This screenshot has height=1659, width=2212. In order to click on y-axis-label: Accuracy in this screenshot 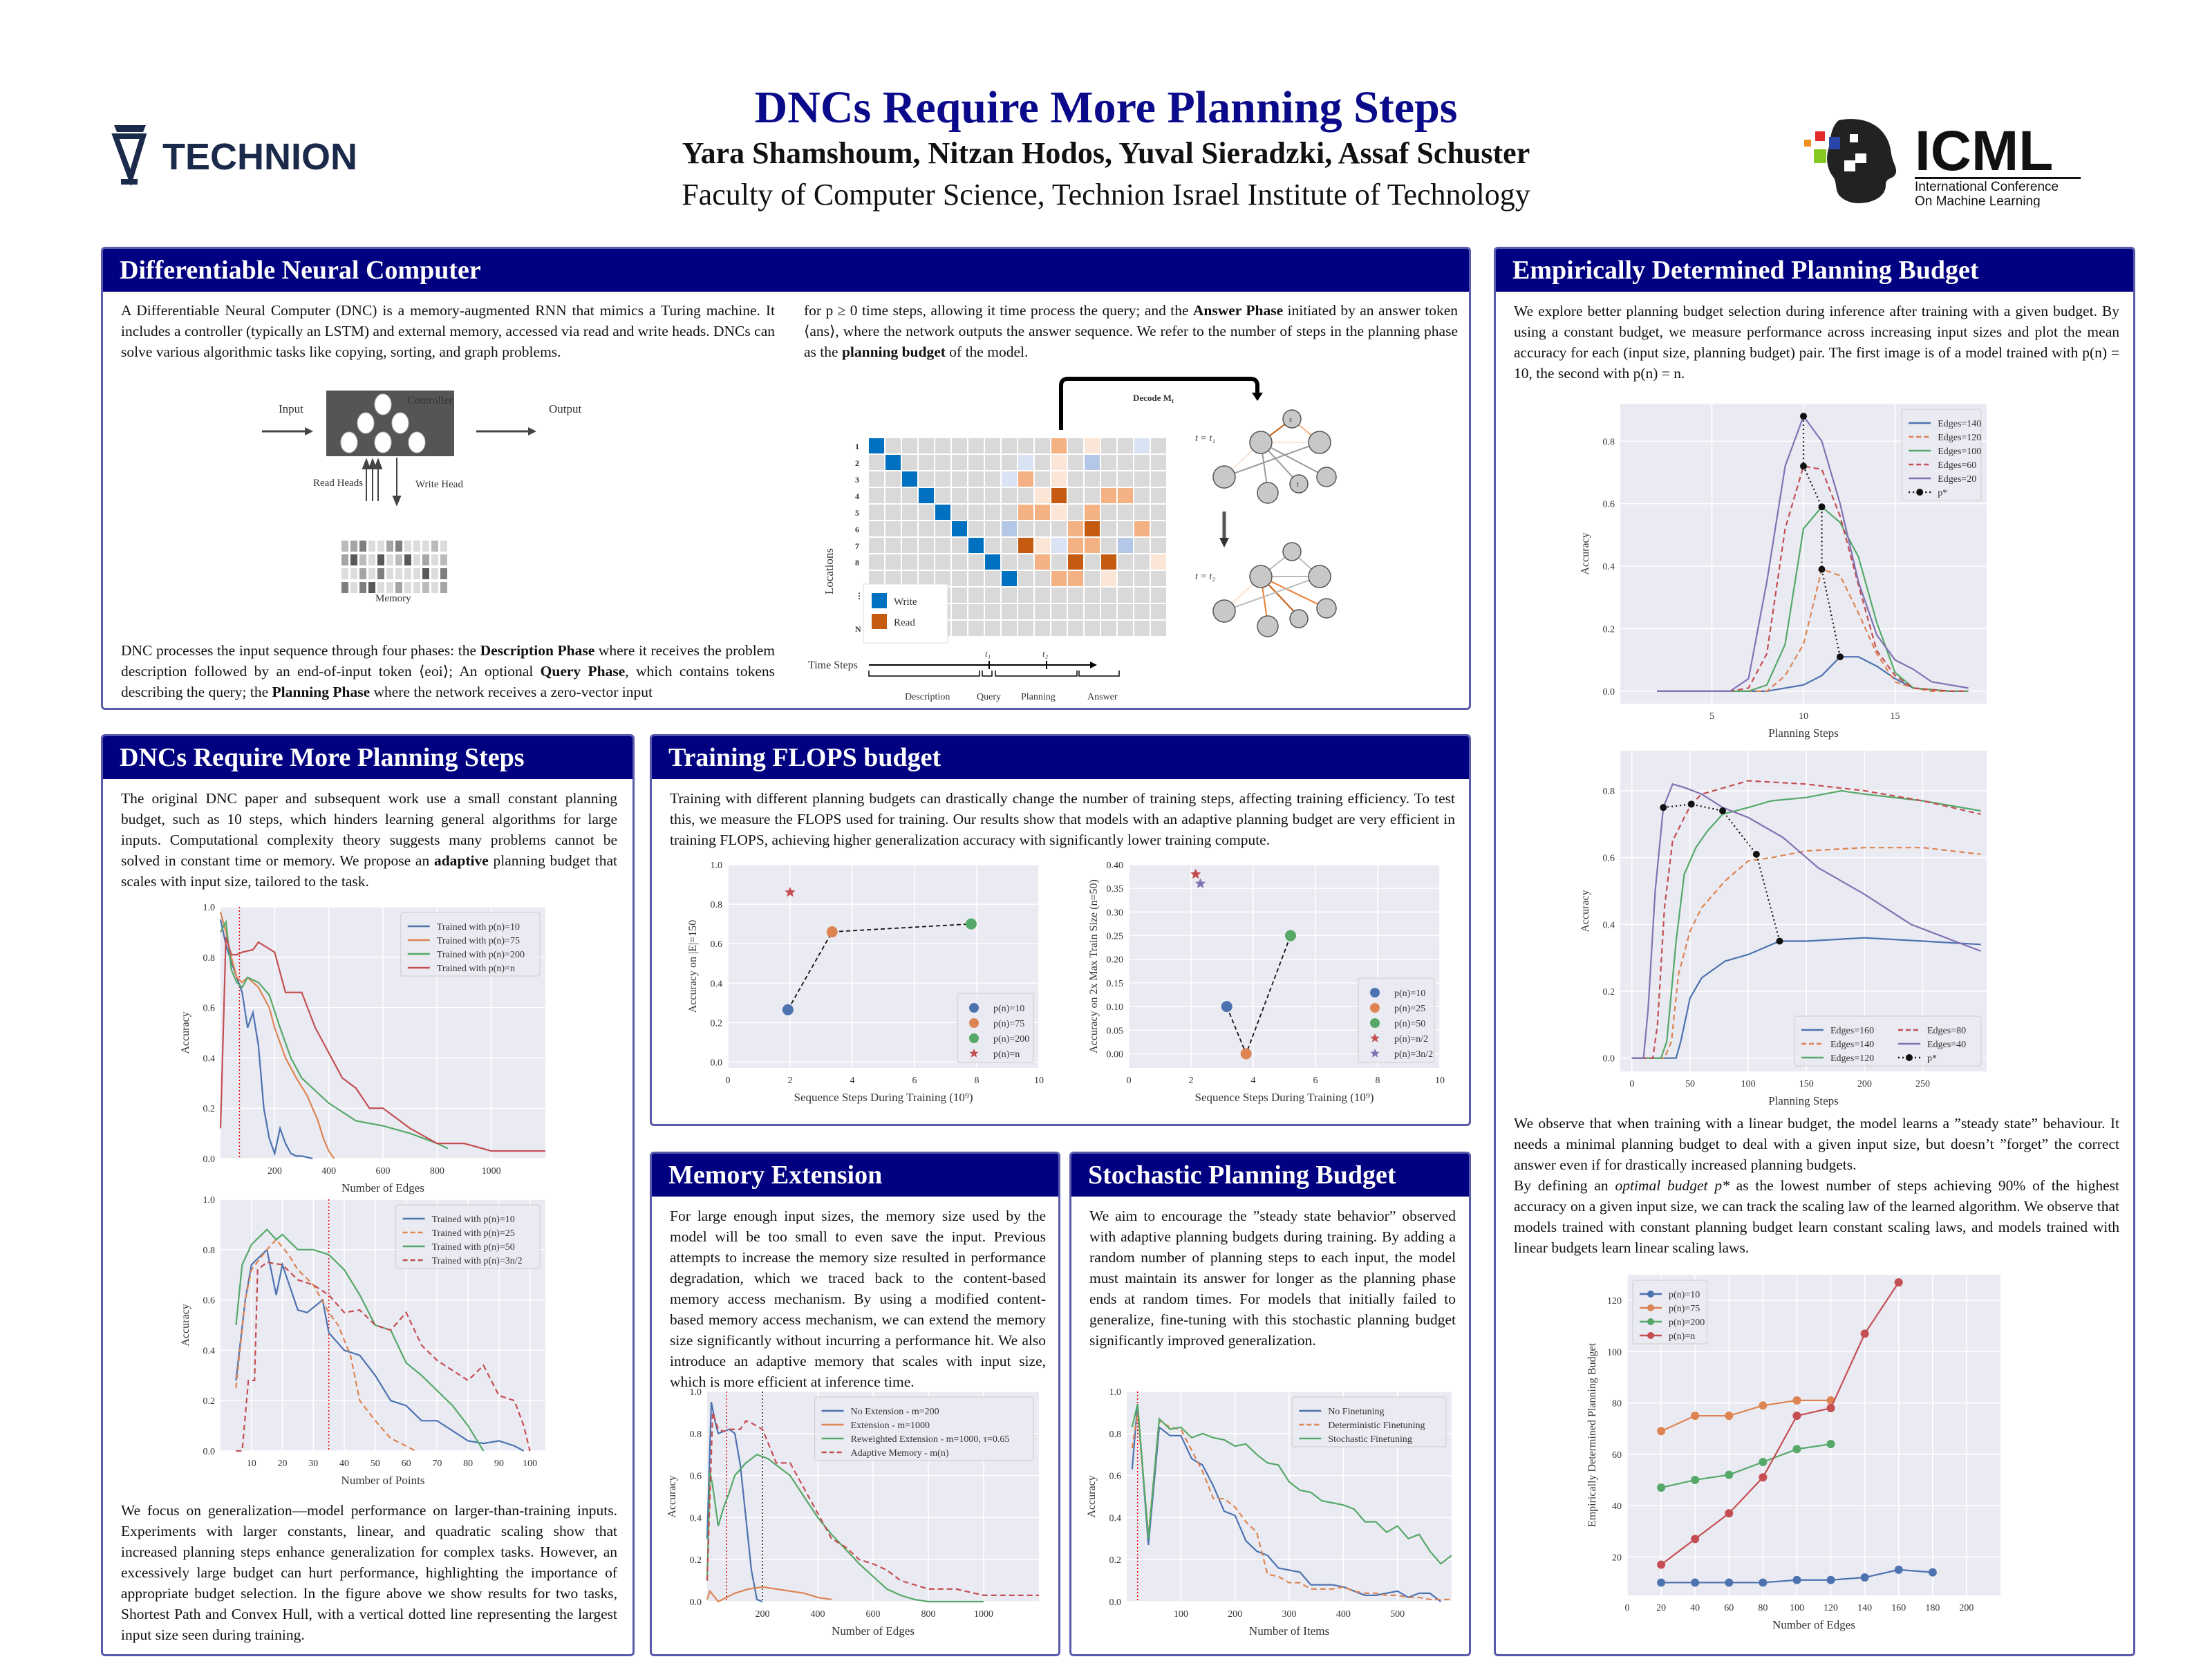, I will do `click(672, 1496)`.